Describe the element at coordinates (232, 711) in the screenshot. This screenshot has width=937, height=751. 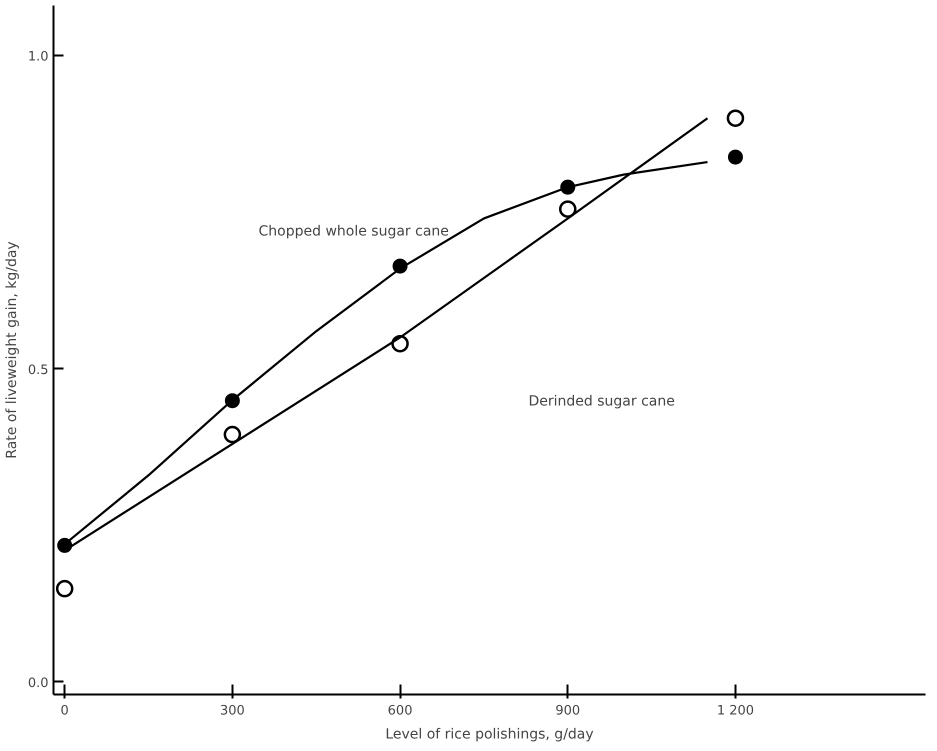
I see `x-tick-label: 300` at that location.